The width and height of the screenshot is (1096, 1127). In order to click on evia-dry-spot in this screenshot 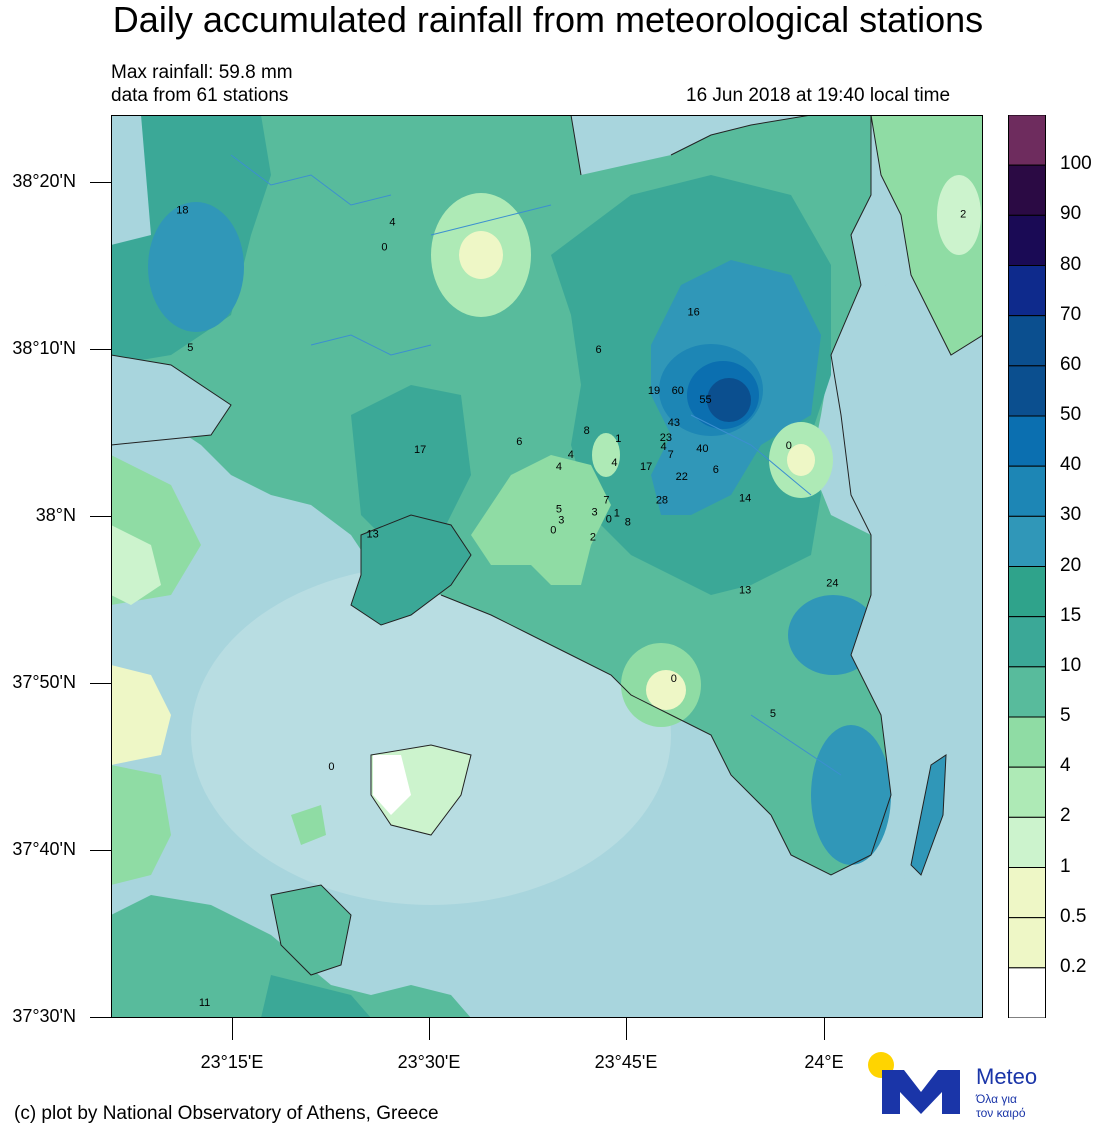, I will do `click(959, 215)`.